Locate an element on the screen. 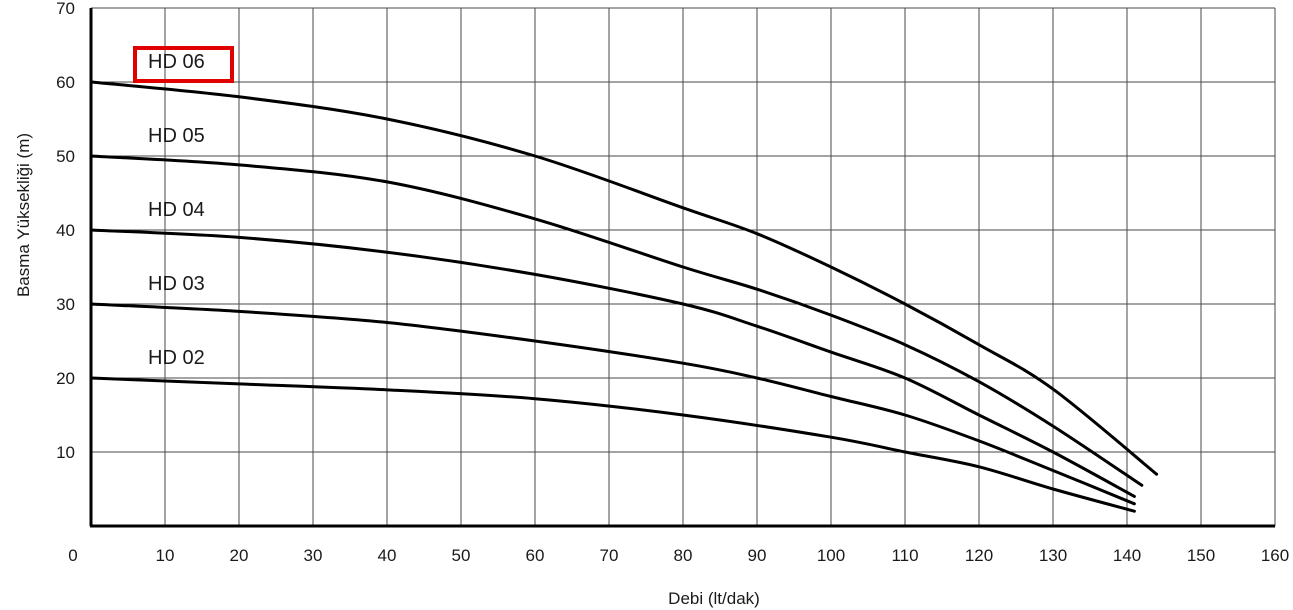 Image resolution: width=1293 pixels, height=610 pixels. y-tick-label: 40 is located at coordinates (65, 230).